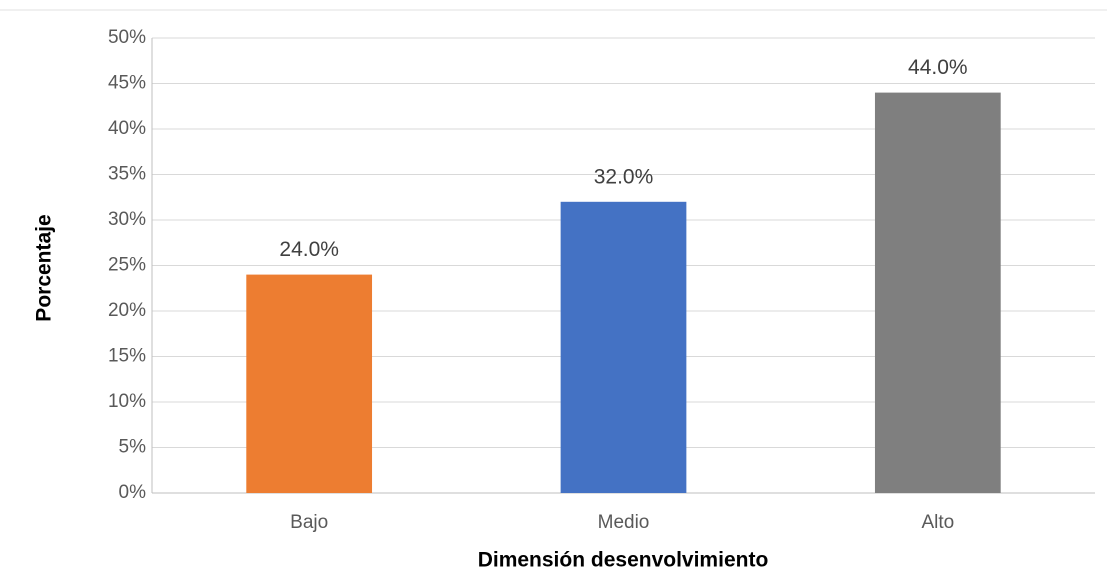  What do you see at coordinates (937, 522) in the screenshot?
I see `x-tick-label: Alto` at bounding box center [937, 522].